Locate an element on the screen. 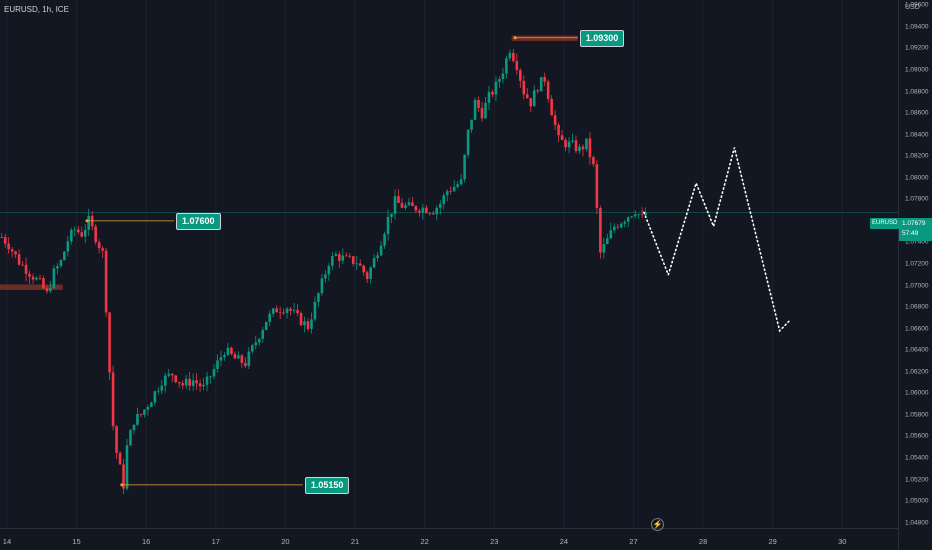 The width and height of the screenshot is (932, 550). time-tick: 20 is located at coordinates (285, 541).